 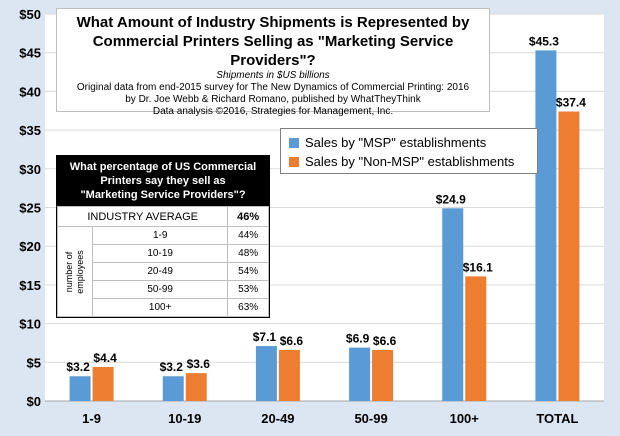 I want to click on size-cell: 10-19, so click(x=160, y=253).